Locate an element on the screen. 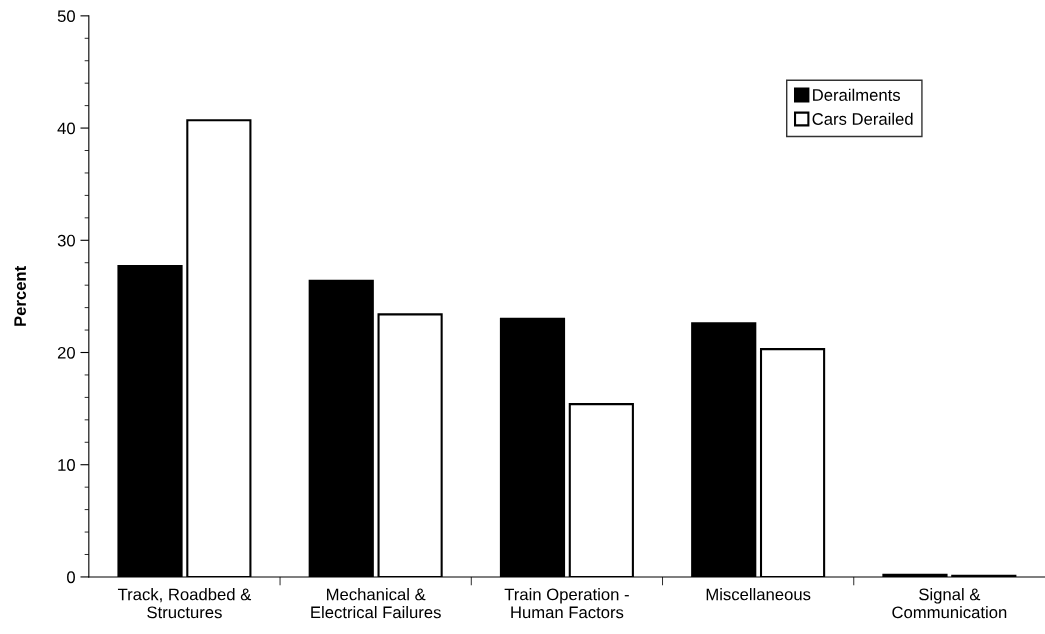  y-tick-label: 0 is located at coordinates (71, 577).